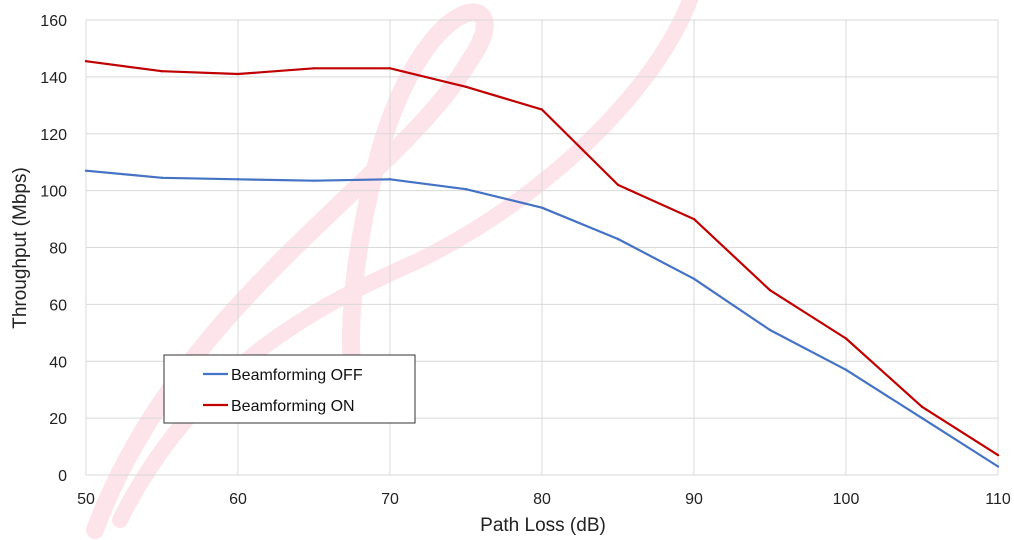 The height and width of the screenshot is (540, 1014). Describe the element at coordinates (58, 362) in the screenshot. I see `y-tick-label-40: 40` at that location.